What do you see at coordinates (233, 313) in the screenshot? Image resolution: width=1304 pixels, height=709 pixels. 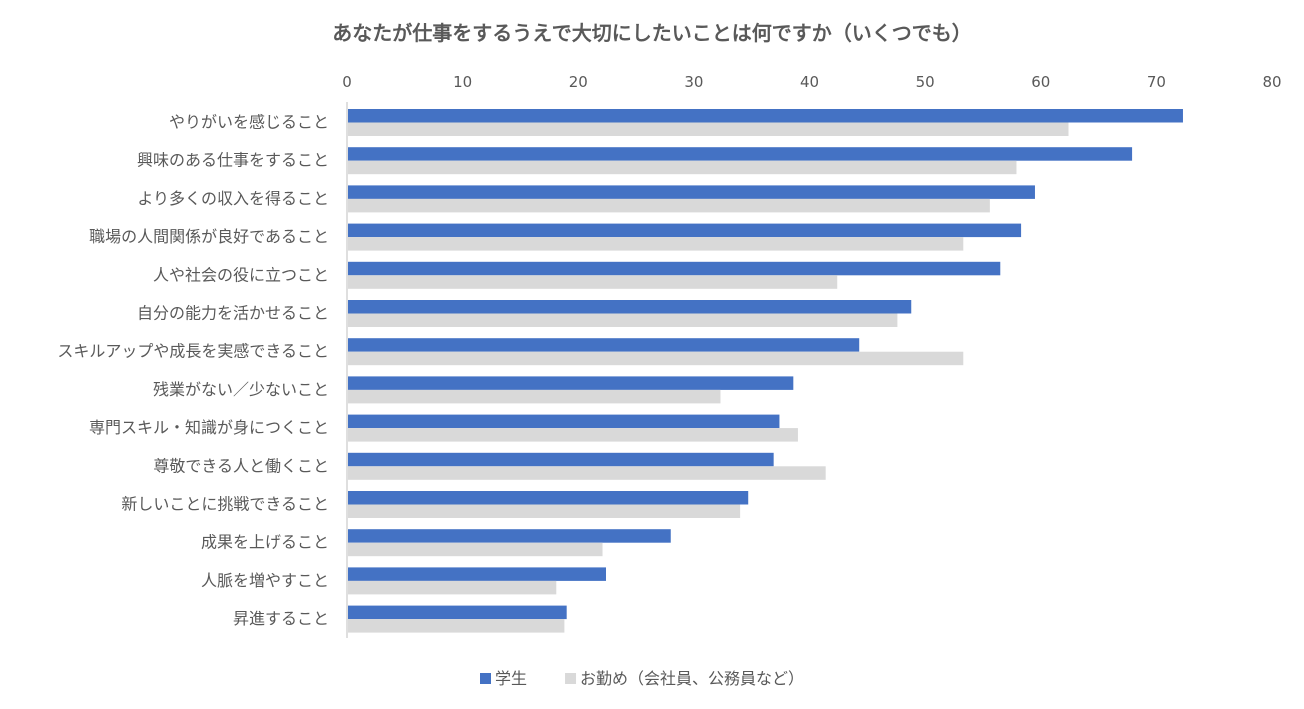 I see `category-label: 自分の能力を活かせること` at bounding box center [233, 313].